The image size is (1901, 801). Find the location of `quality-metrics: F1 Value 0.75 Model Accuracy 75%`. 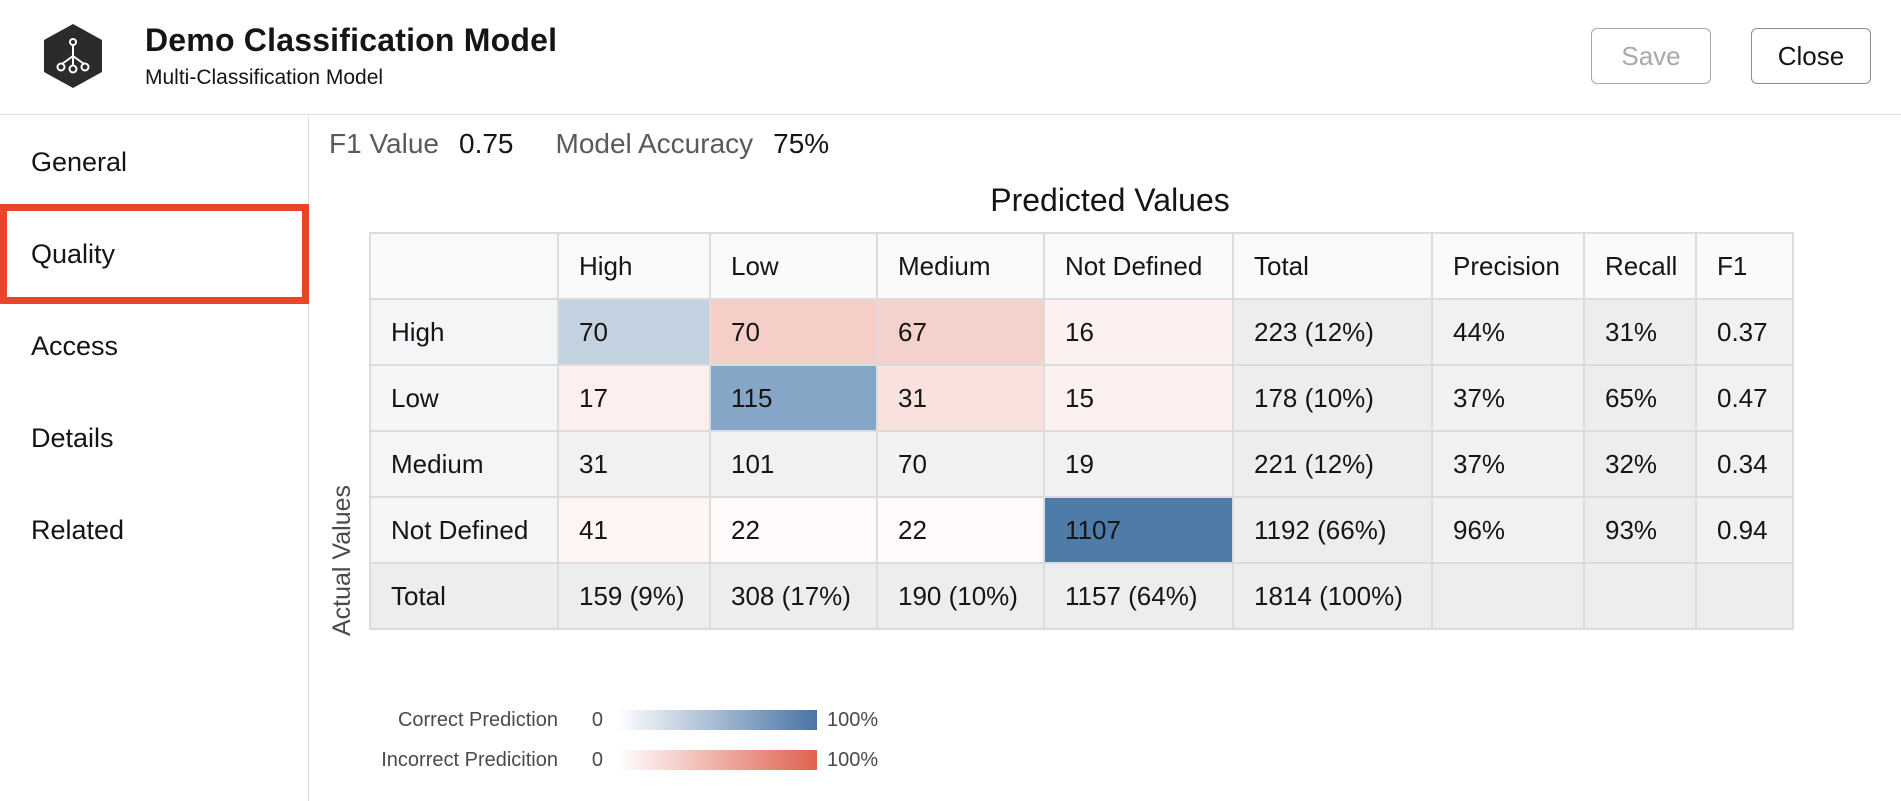

quality-metrics: F1 Value 0.75 Model Accuracy 75% is located at coordinates (600, 144).